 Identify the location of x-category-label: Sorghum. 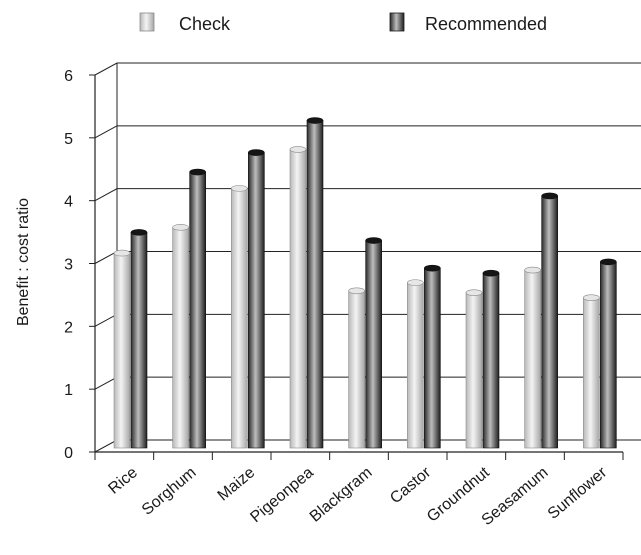
(169, 491).